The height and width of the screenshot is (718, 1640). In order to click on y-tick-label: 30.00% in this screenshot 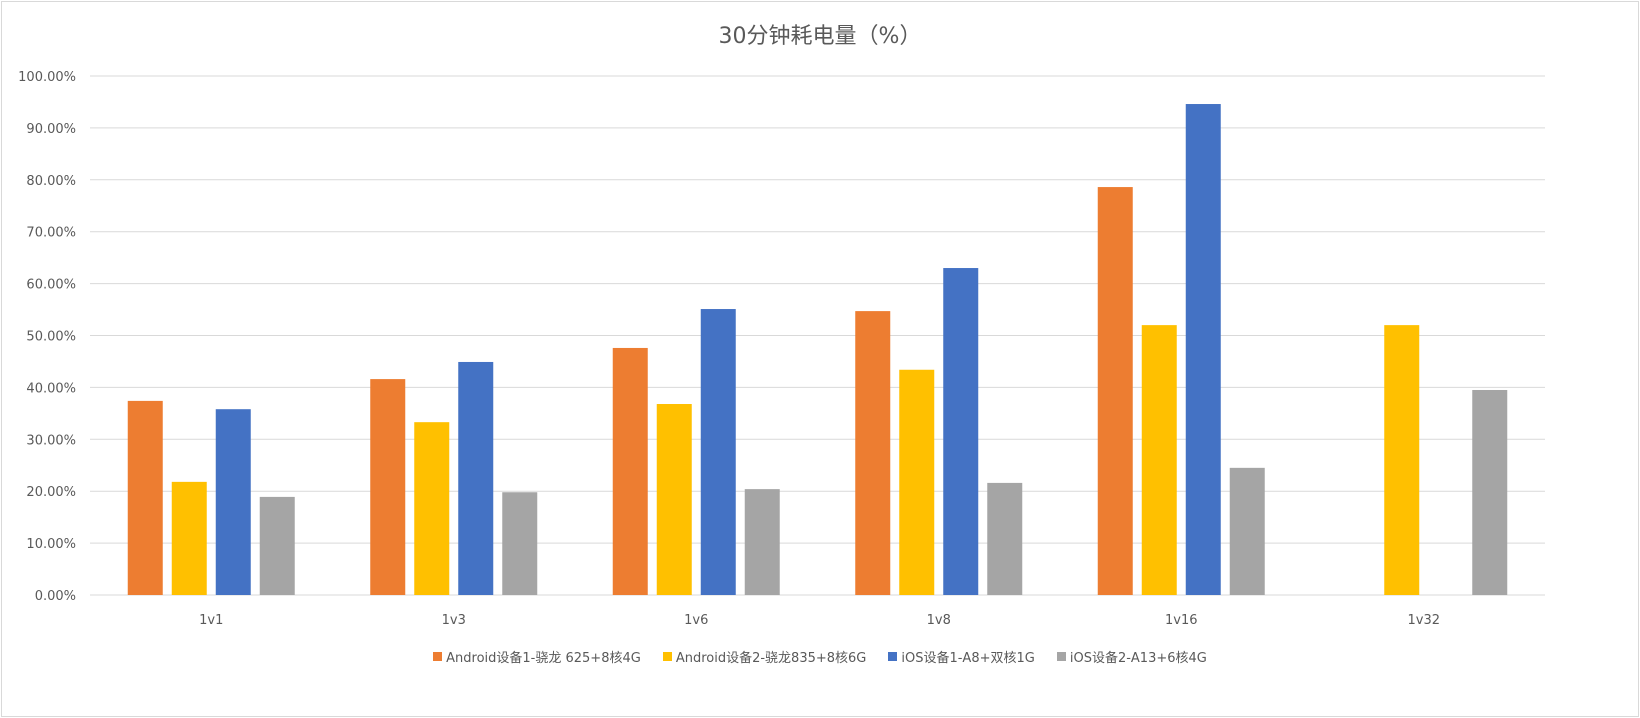, I will do `click(51, 440)`.